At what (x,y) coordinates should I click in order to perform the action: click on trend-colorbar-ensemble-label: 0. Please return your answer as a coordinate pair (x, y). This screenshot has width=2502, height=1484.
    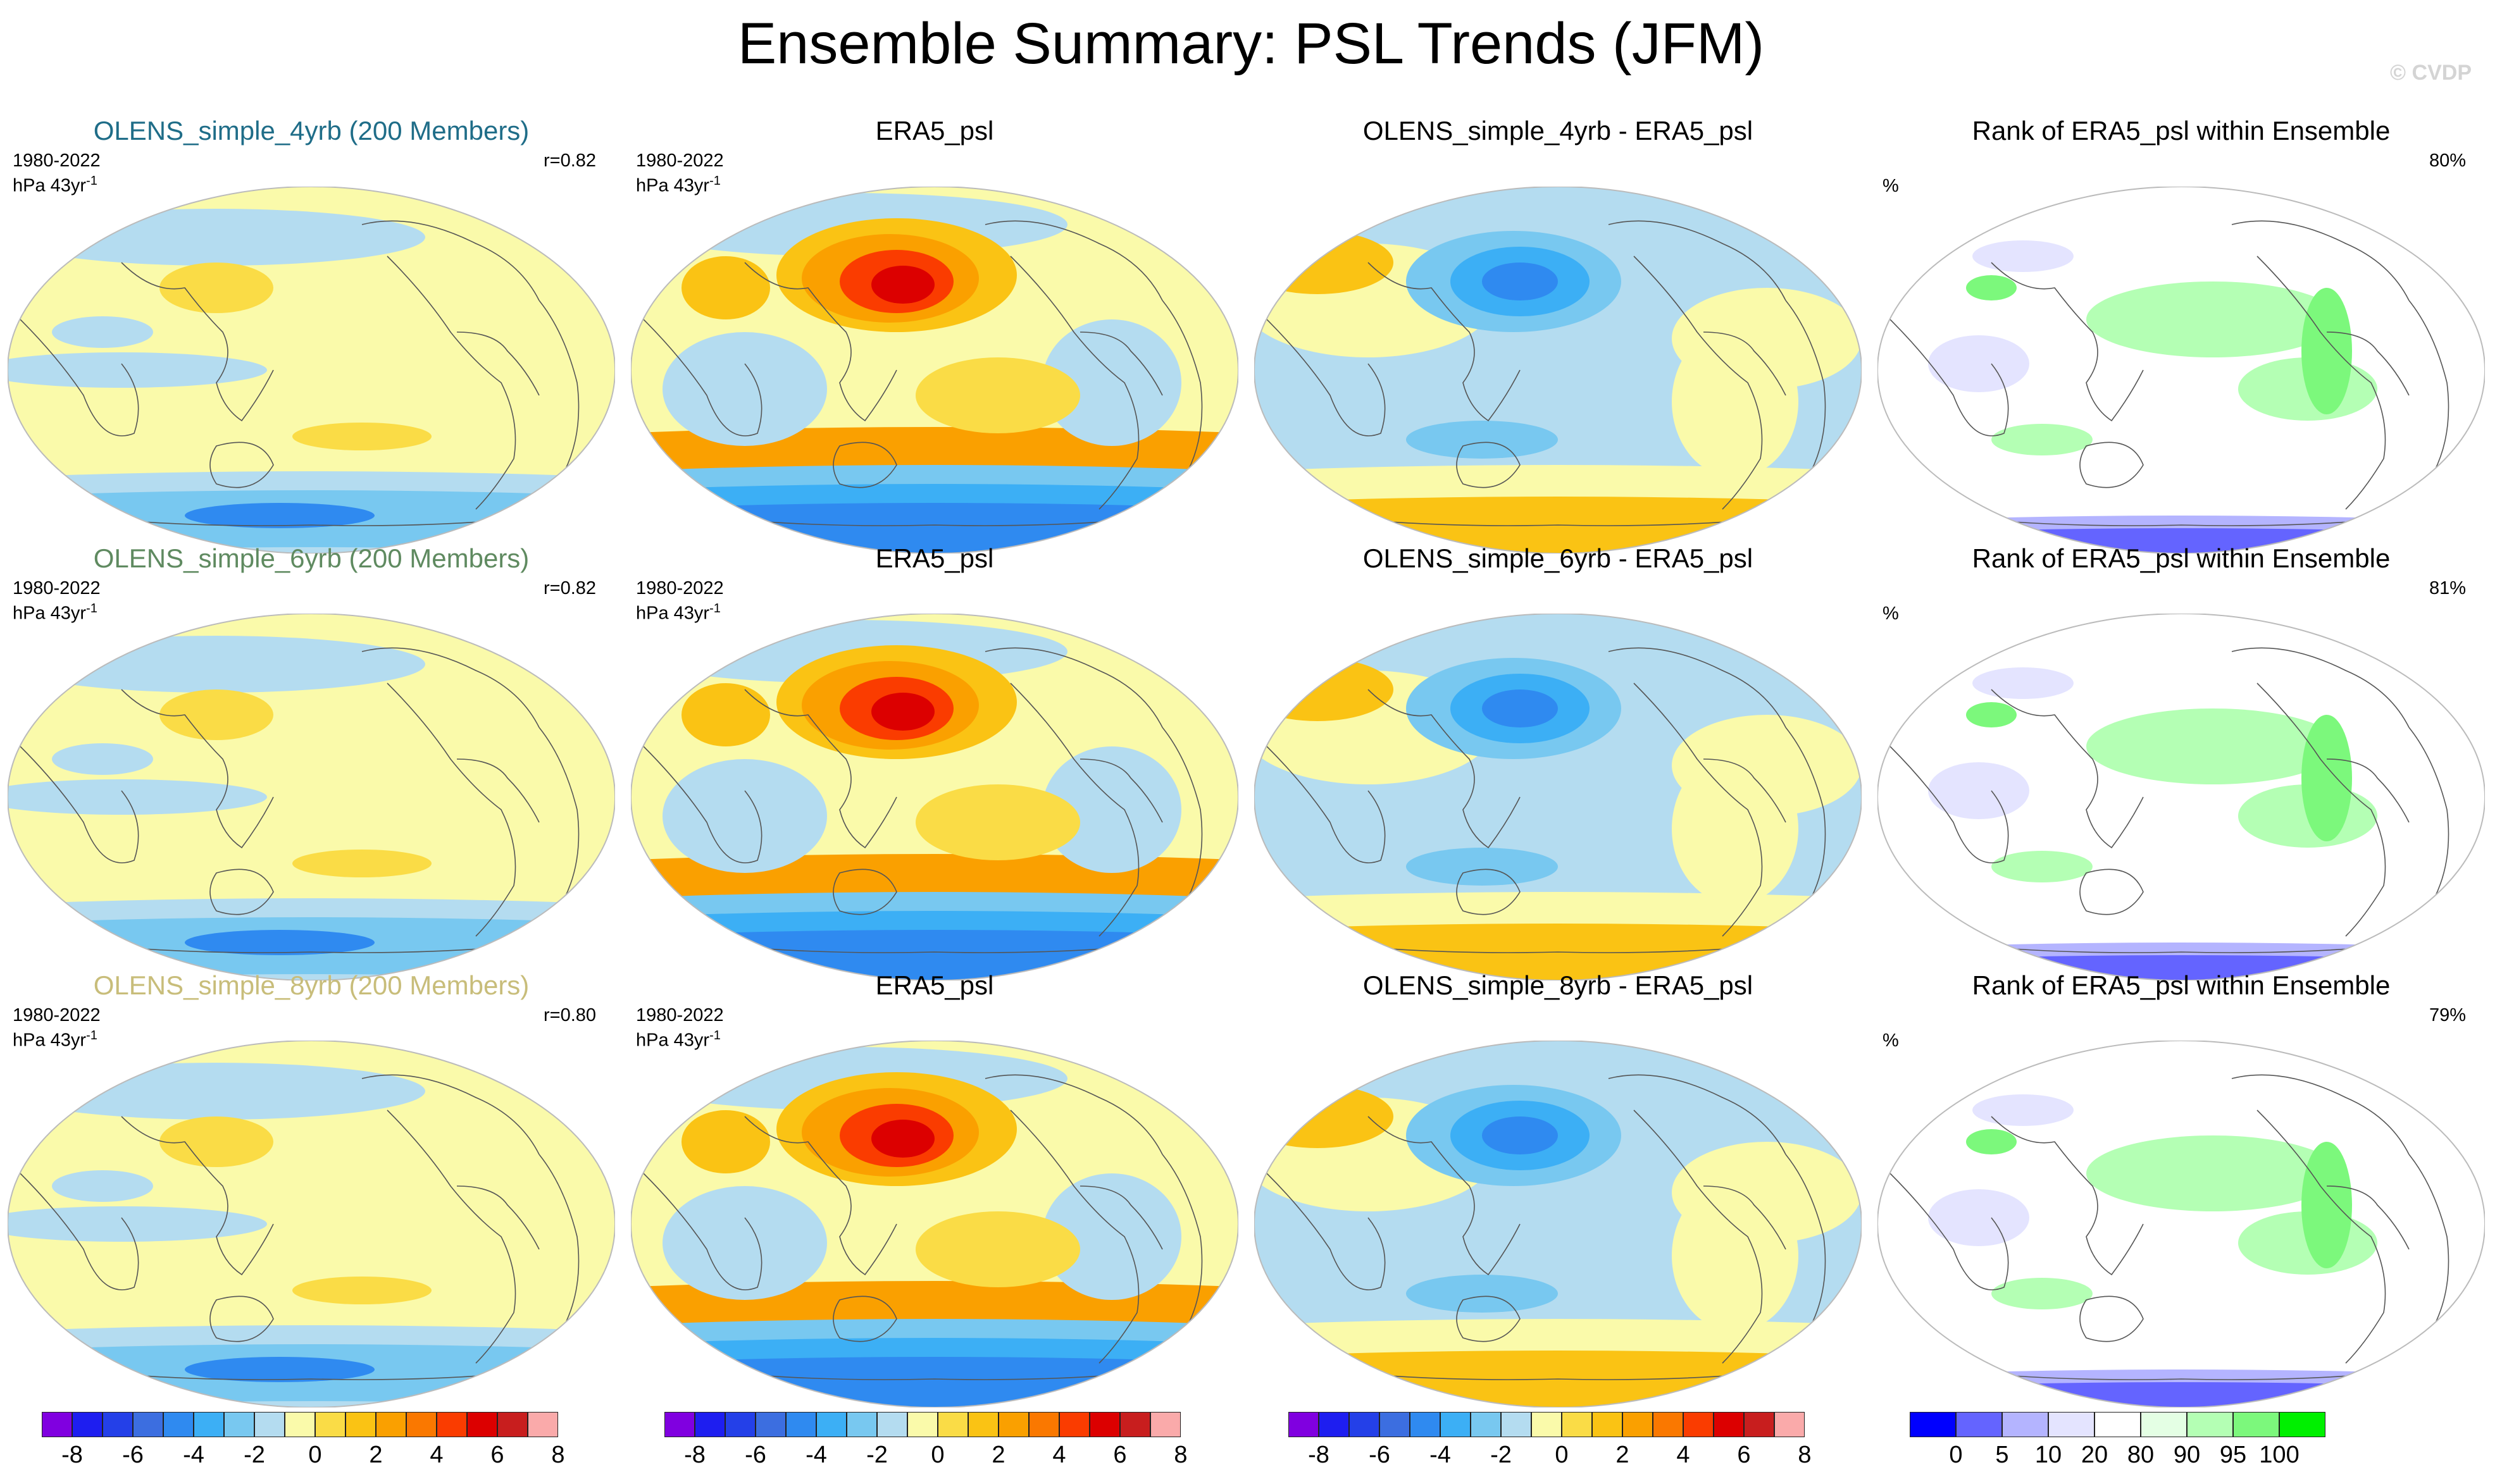
    Looking at the image, I should click on (315, 1455).